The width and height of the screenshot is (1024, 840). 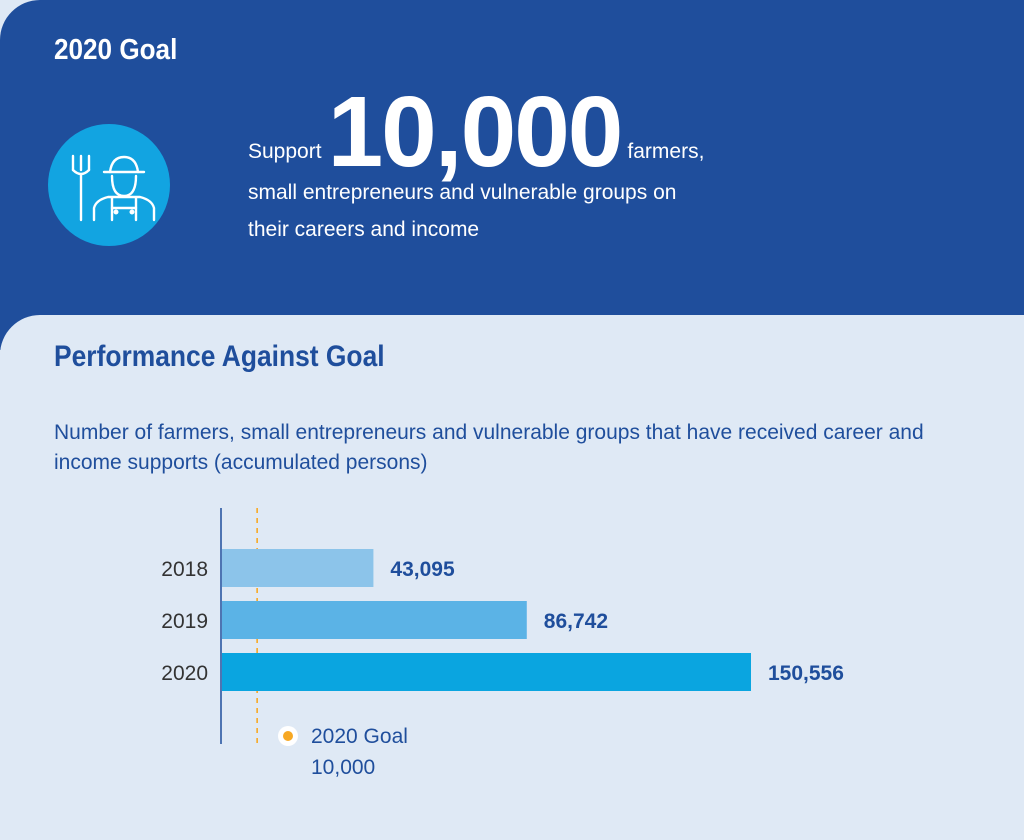 What do you see at coordinates (666, 151) in the screenshot?
I see `farmers-word: farmers,` at bounding box center [666, 151].